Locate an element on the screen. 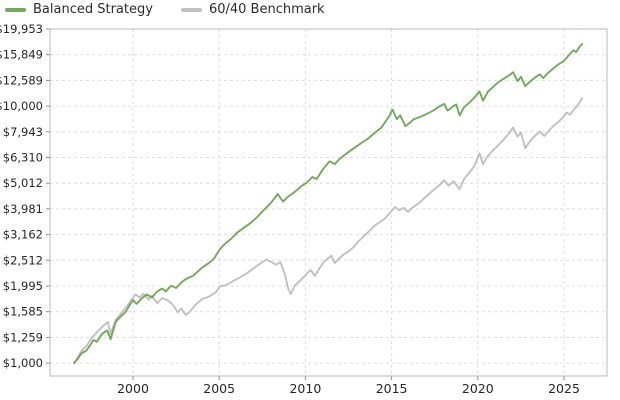  y-tick-label: $3,981 is located at coordinates (23, 209).